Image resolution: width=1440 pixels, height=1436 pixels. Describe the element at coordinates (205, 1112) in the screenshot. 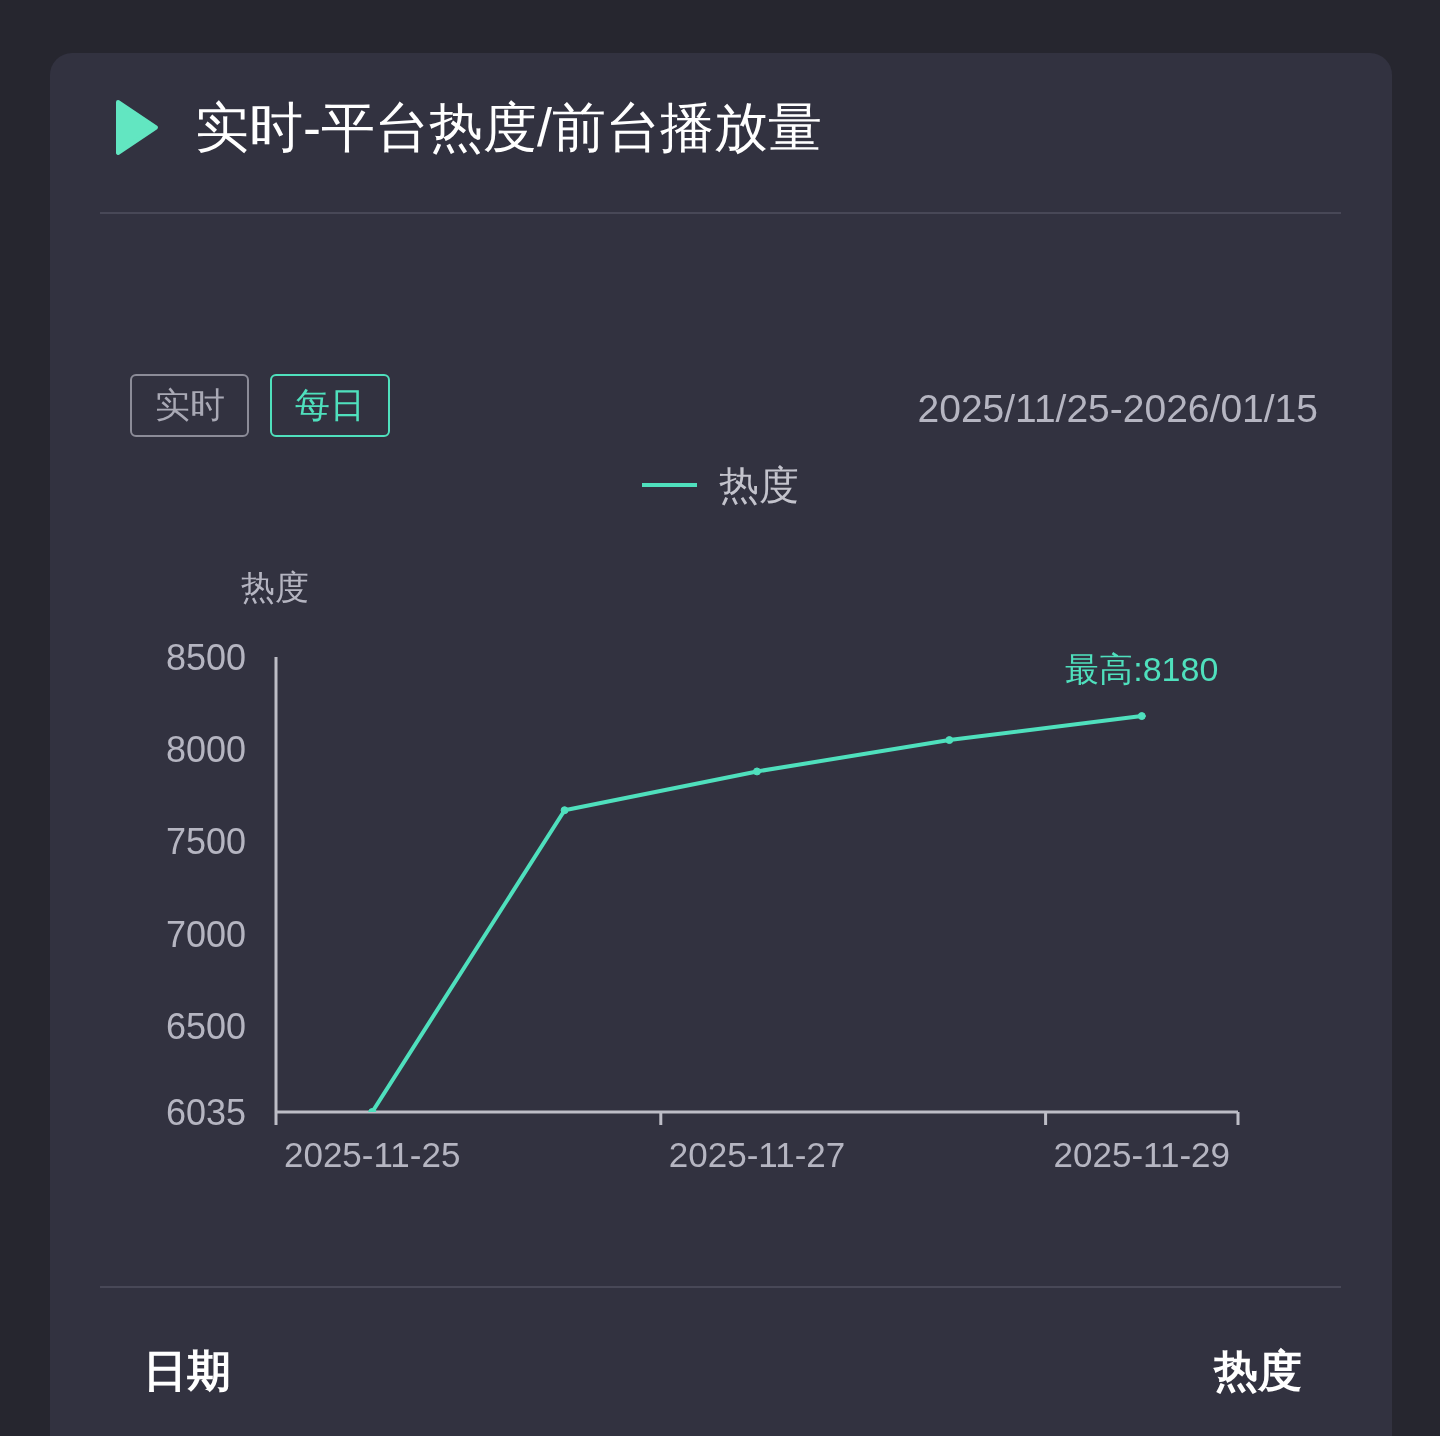

I see `y-tick-label: 6035` at that location.